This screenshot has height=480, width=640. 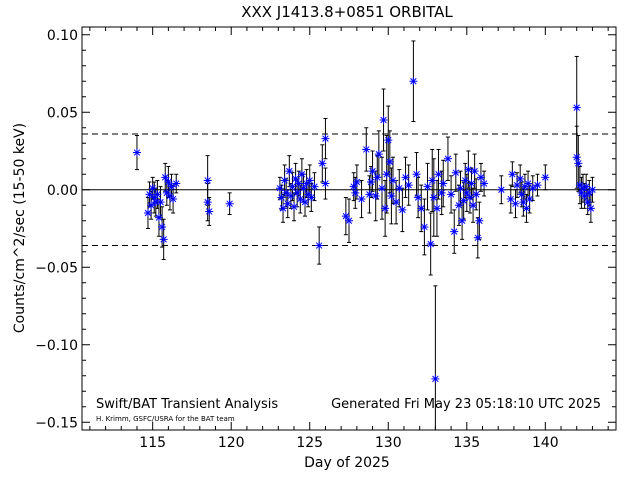 What do you see at coordinates (56, 346) in the screenshot?
I see `y-tick-label: −0.10` at bounding box center [56, 346].